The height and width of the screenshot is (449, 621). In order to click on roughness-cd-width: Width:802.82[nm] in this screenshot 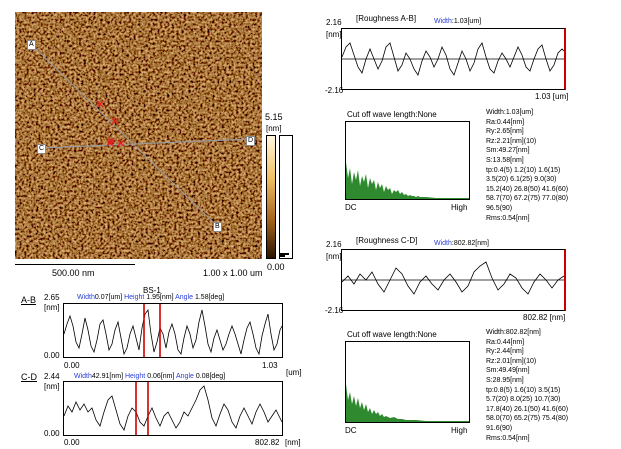, I will do `click(461, 243)`.